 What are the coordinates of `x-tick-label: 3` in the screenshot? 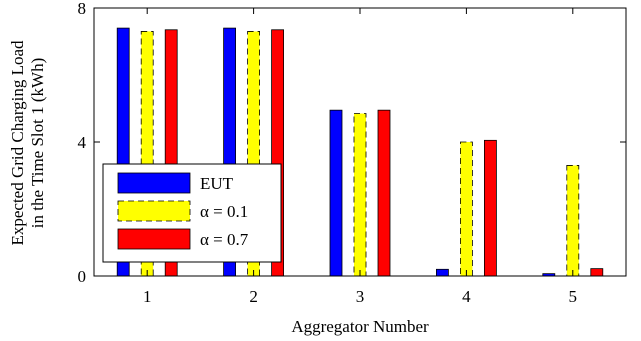 It's located at (360, 296).